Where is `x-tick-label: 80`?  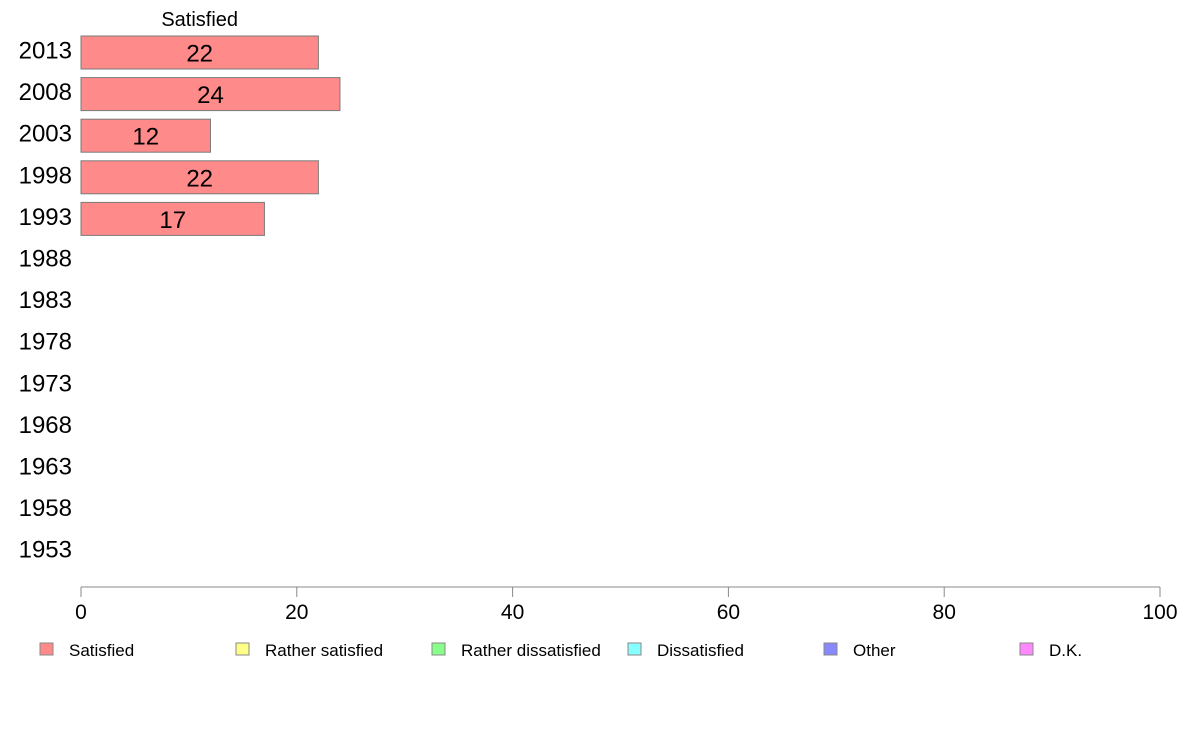 x-tick-label: 80 is located at coordinates (944, 612).